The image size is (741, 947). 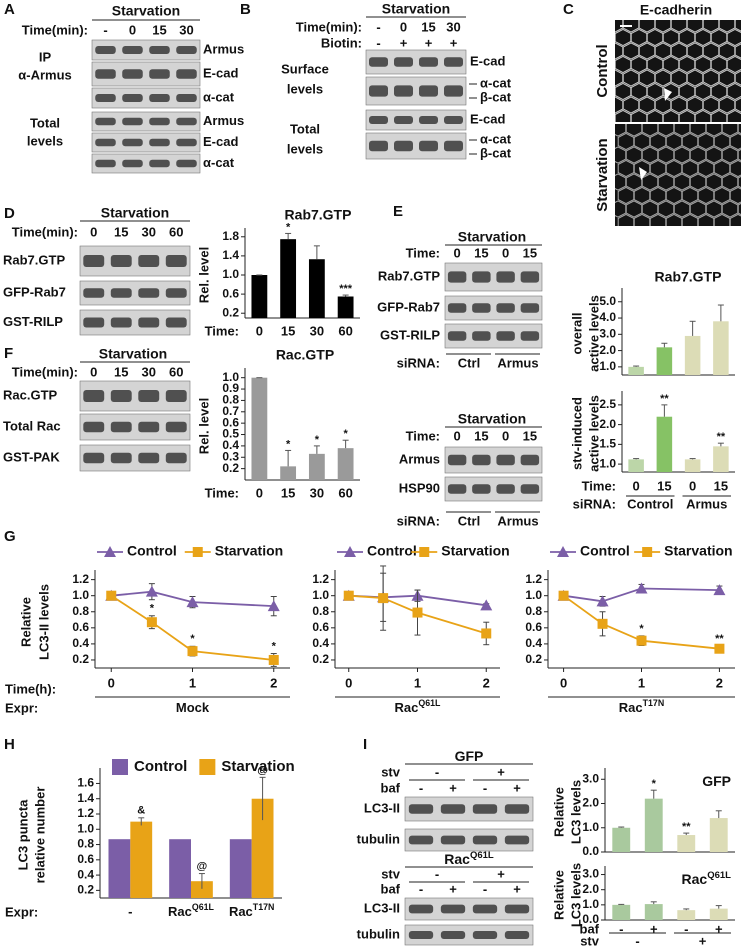 I want to click on y-tick-label: 5.0, so click(x=607, y=301).